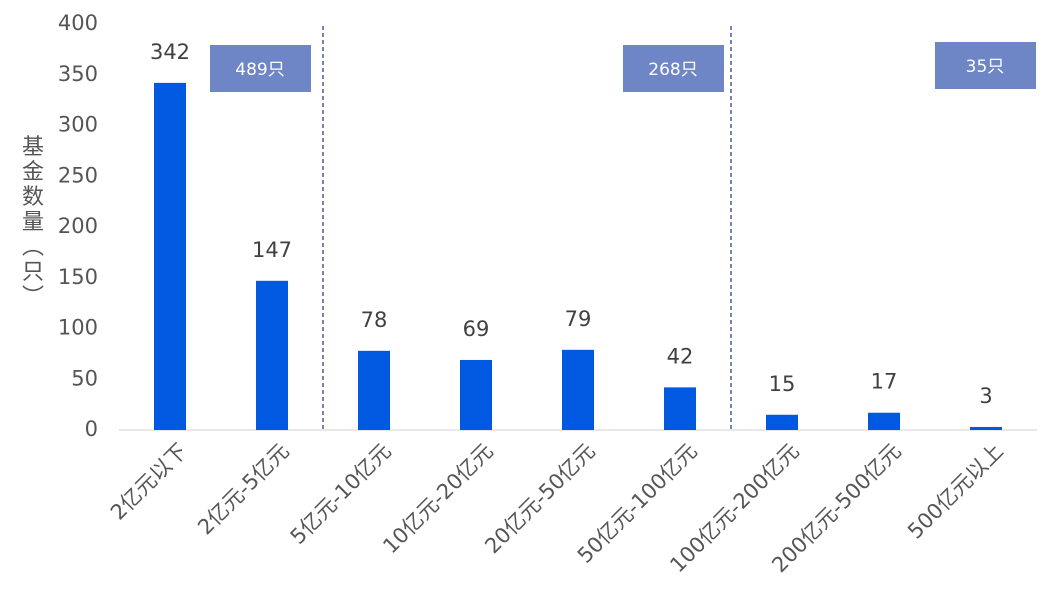 The image size is (1050, 615). What do you see at coordinates (884, 382) in the screenshot?
I see `data-label: 17` at bounding box center [884, 382].